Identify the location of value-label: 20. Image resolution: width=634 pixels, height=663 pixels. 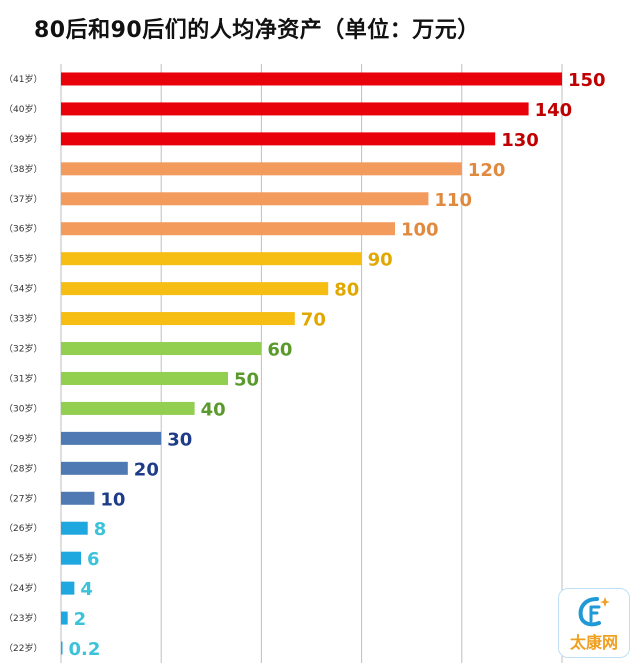
(146, 469).